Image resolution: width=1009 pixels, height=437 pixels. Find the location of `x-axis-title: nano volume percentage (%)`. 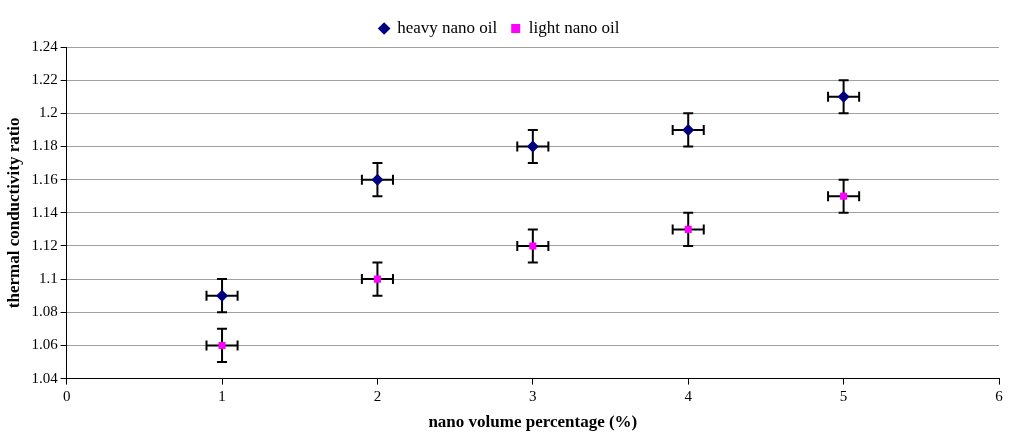

x-axis-title: nano volume percentage (%) is located at coordinates (533, 422).